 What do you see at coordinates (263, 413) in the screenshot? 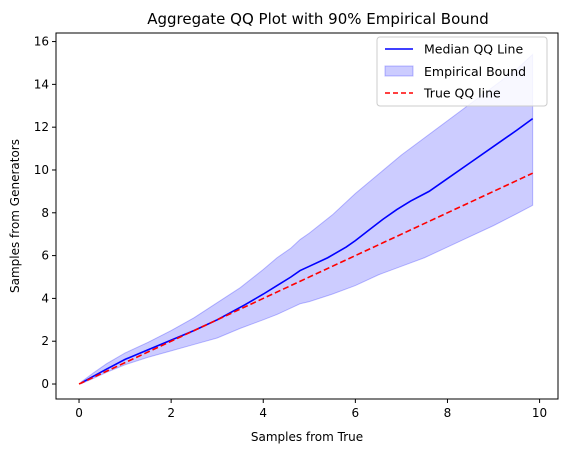
I see `x-tick-label: 4` at bounding box center [263, 413].